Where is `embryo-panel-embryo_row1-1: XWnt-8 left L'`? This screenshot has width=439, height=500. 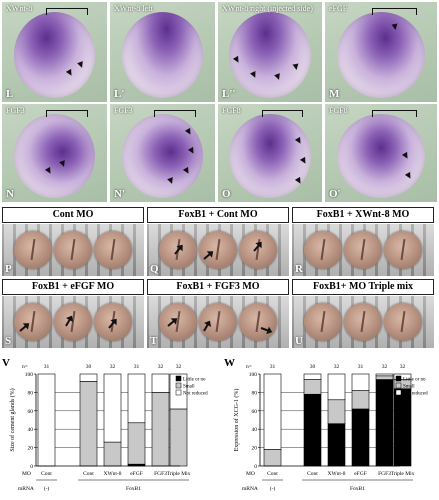 embryo-panel-embryo_row1-1: XWnt-8 left L' is located at coordinates (162, 52).